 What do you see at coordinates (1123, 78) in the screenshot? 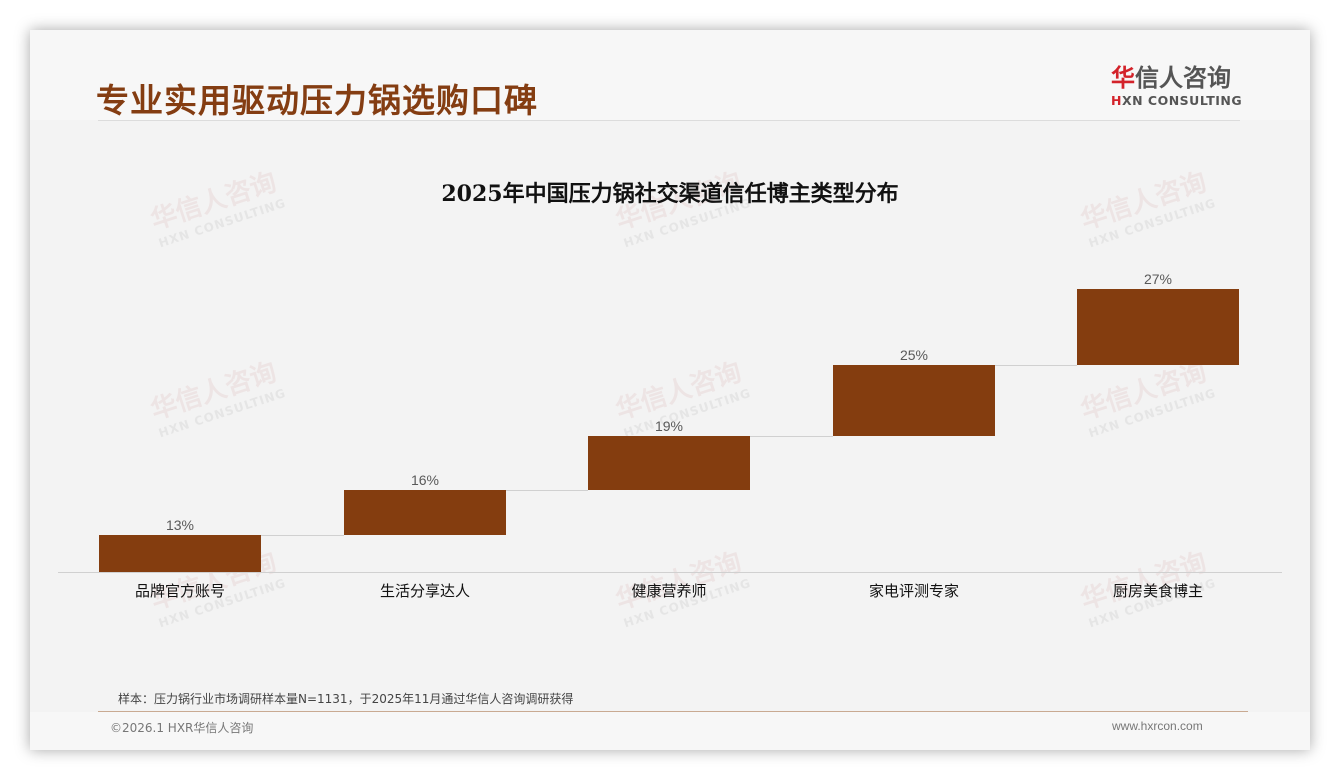
I see `logo-cn-accent: 华` at bounding box center [1123, 78].